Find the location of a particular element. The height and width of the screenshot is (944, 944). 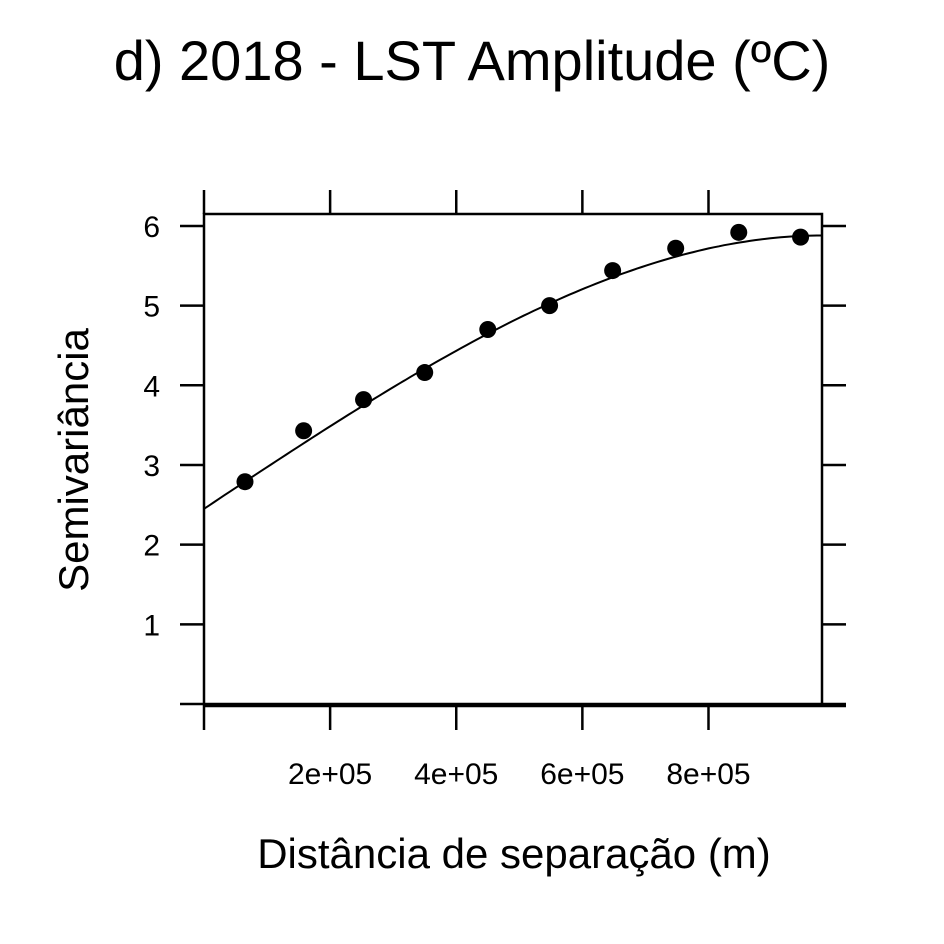

x-tick-label: 2e+05 is located at coordinates (330, 774).